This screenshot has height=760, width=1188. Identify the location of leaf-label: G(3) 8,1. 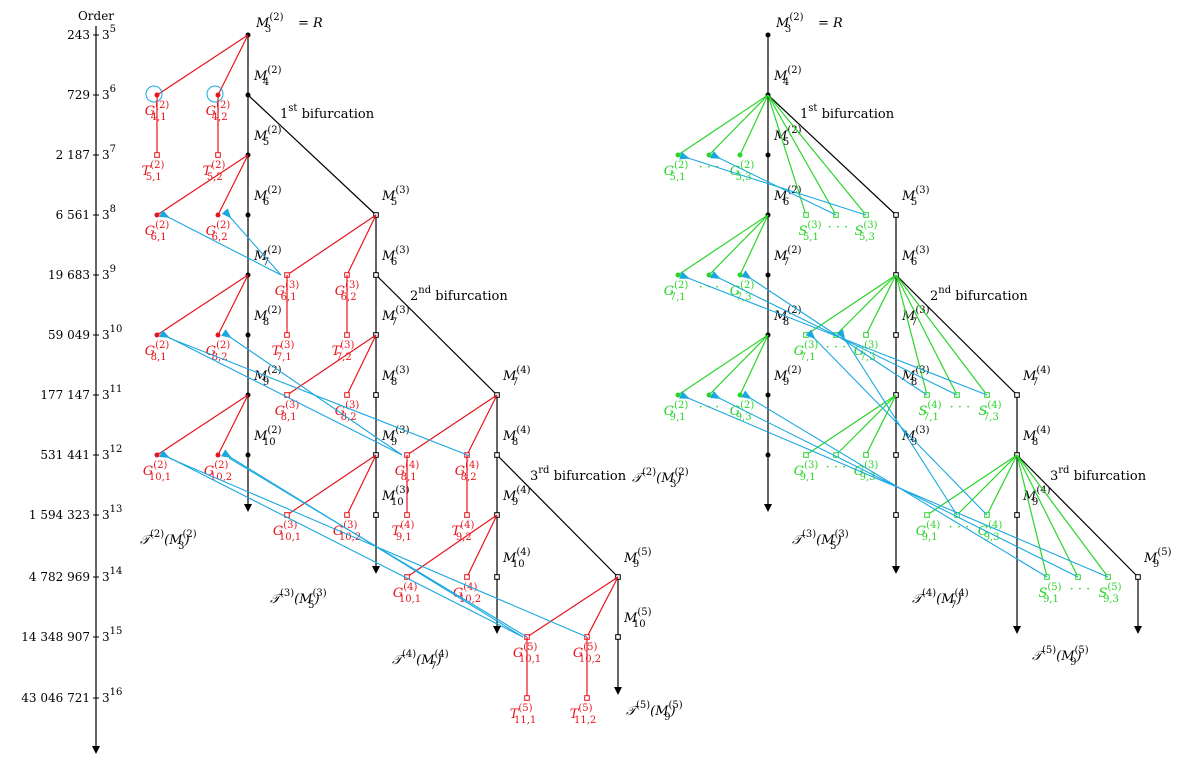
(287, 411).